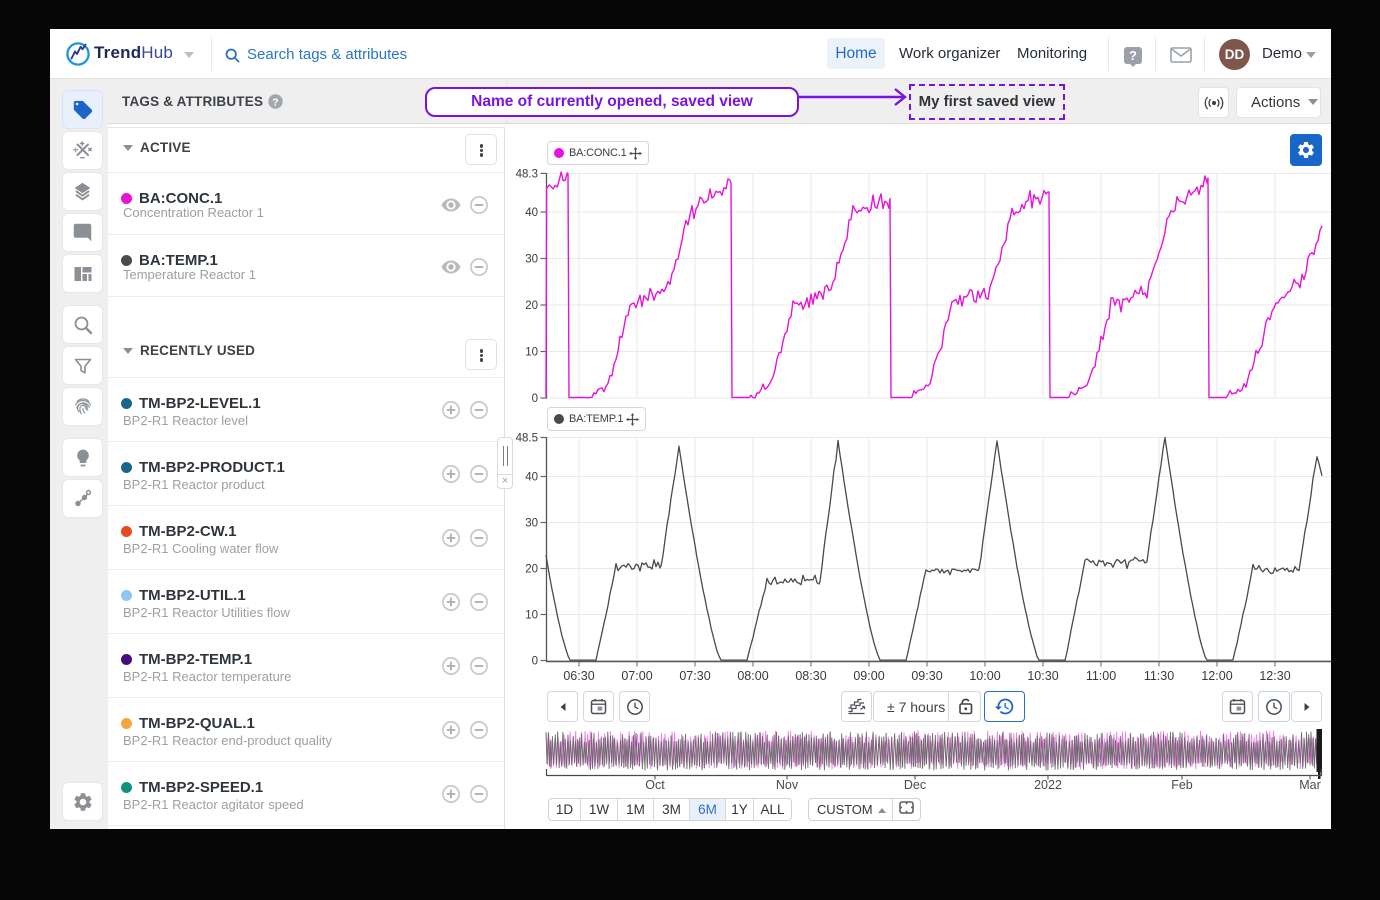 This screenshot has height=900, width=1380. I want to click on svg-text: 07:30, so click(694, 676).